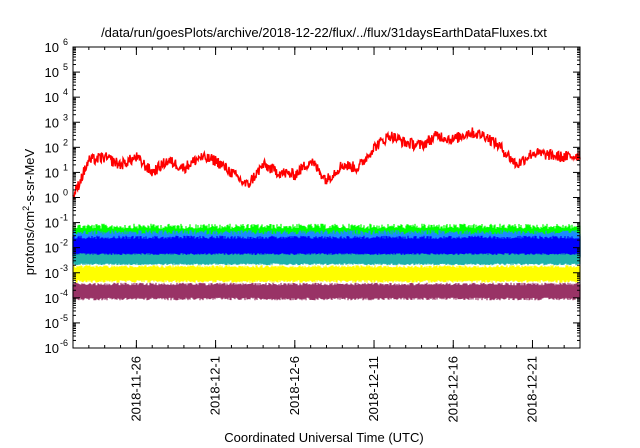 Image resolution: width=640 pixels, height=448 pixels. Describe the element at coordinates (64, 218) in the screenshot. I see `y-tick-label-exp: -1` at that location.